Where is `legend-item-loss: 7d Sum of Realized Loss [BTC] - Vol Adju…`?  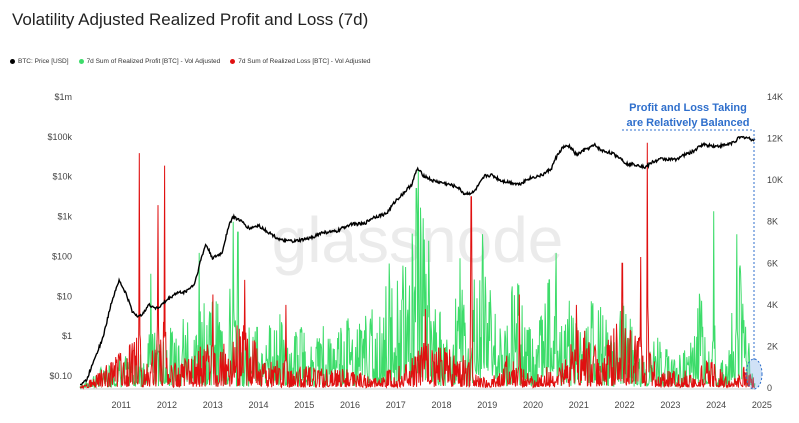 legend-item-loss: 7d Sum of Realized Loss [BTC] - Vol Adju… is located at coordinates (300, 61).